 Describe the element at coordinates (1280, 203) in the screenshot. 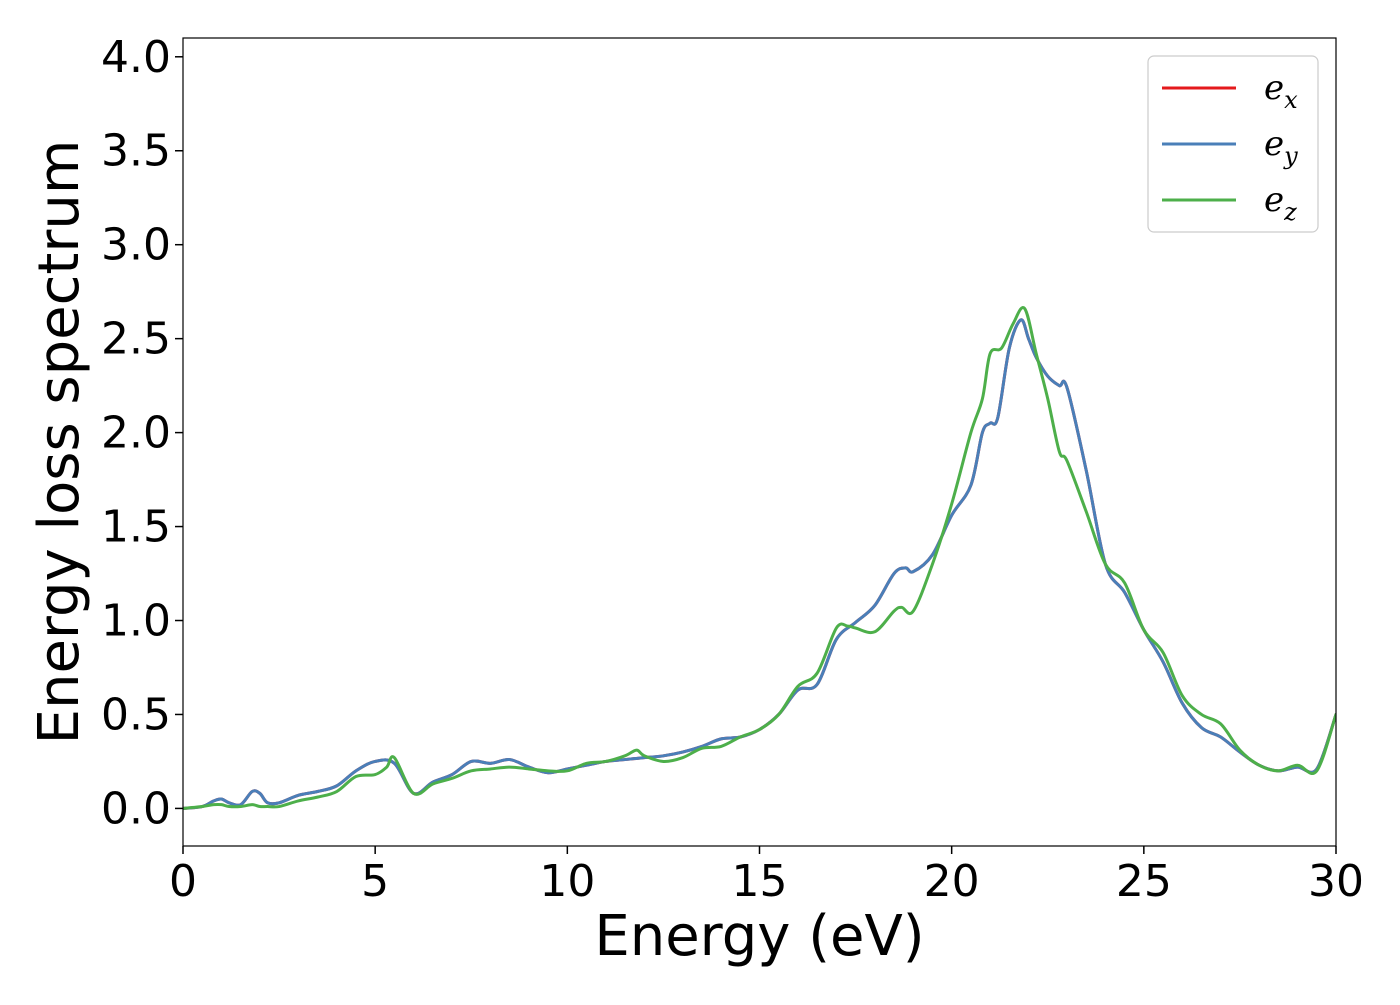

I see `legend-label-e-z: ez` at that location.